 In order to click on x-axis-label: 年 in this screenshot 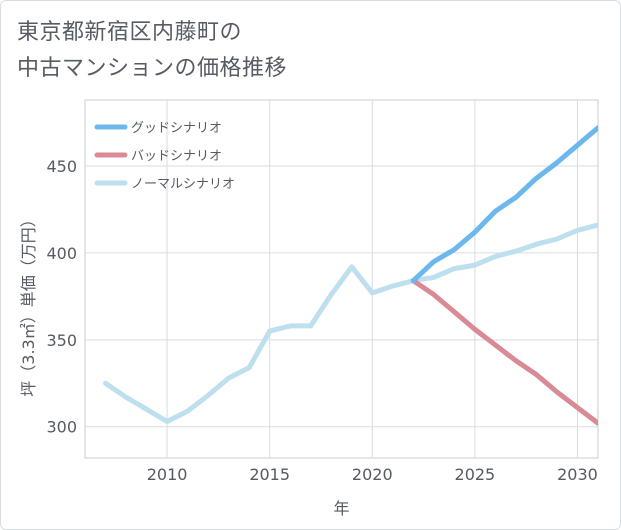, I will do `click(341, 508)`.